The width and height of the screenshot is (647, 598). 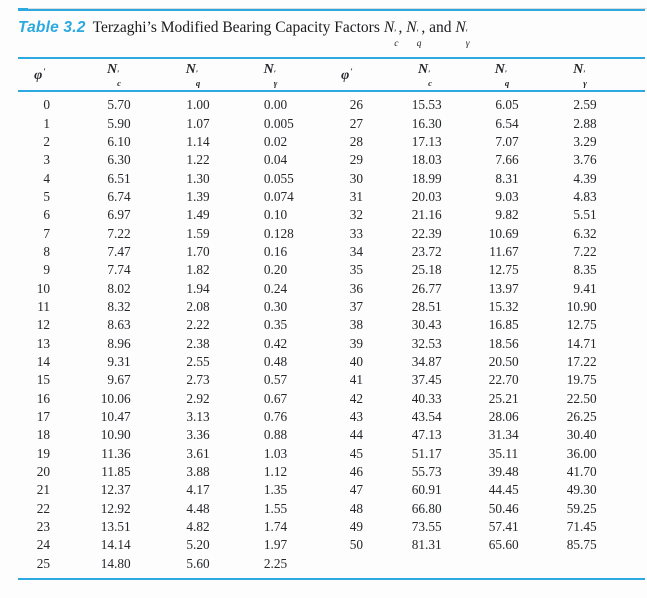 What do you see at coordinates (356, 545) in the screenshot?
I see `cell-phi: 50` at bounding box center [356, 545].